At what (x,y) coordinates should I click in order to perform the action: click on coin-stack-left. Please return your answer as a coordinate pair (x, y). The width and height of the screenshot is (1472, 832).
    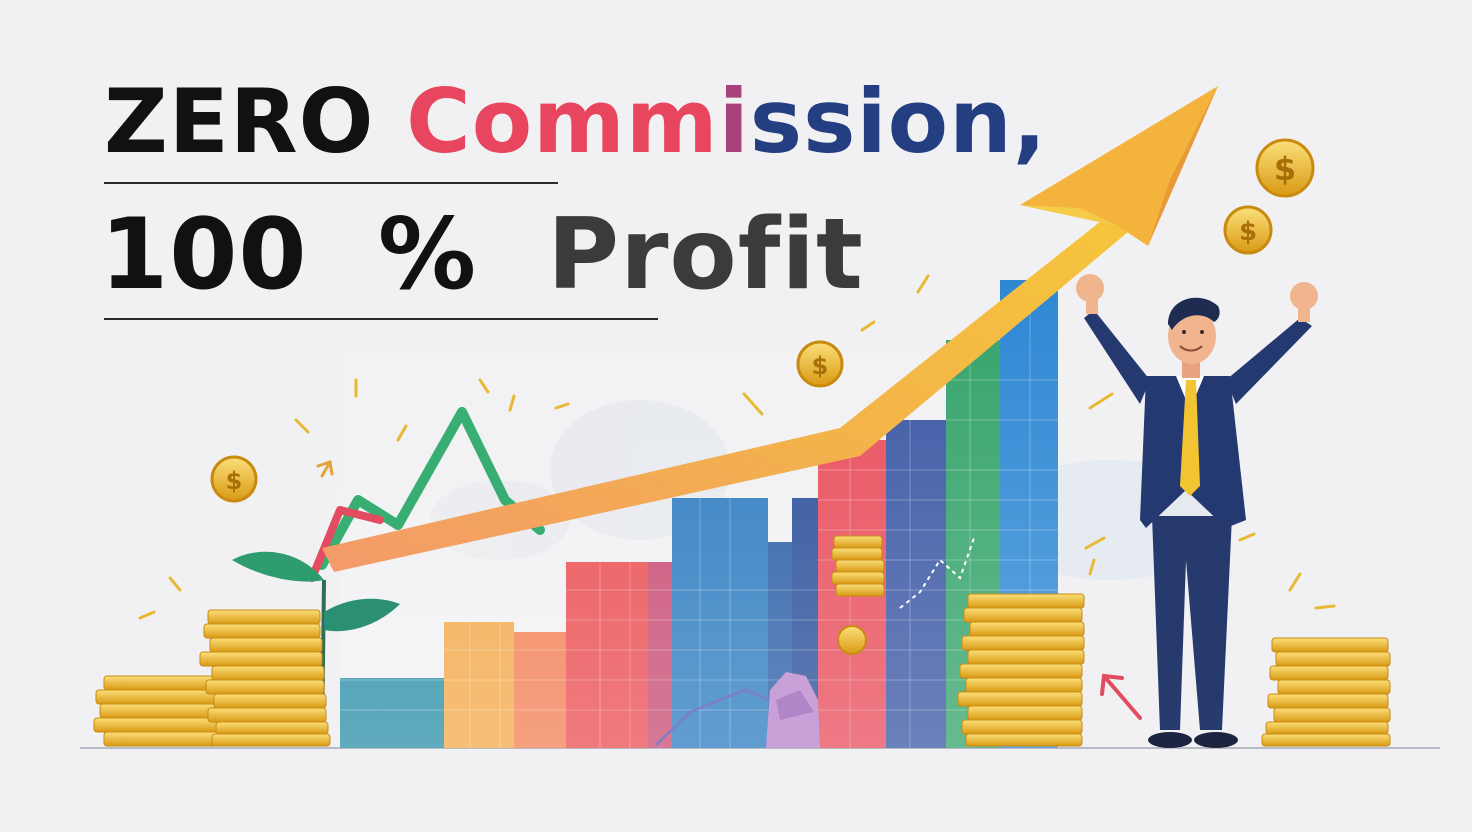
    Looking at the image, I should click on (212, 678).